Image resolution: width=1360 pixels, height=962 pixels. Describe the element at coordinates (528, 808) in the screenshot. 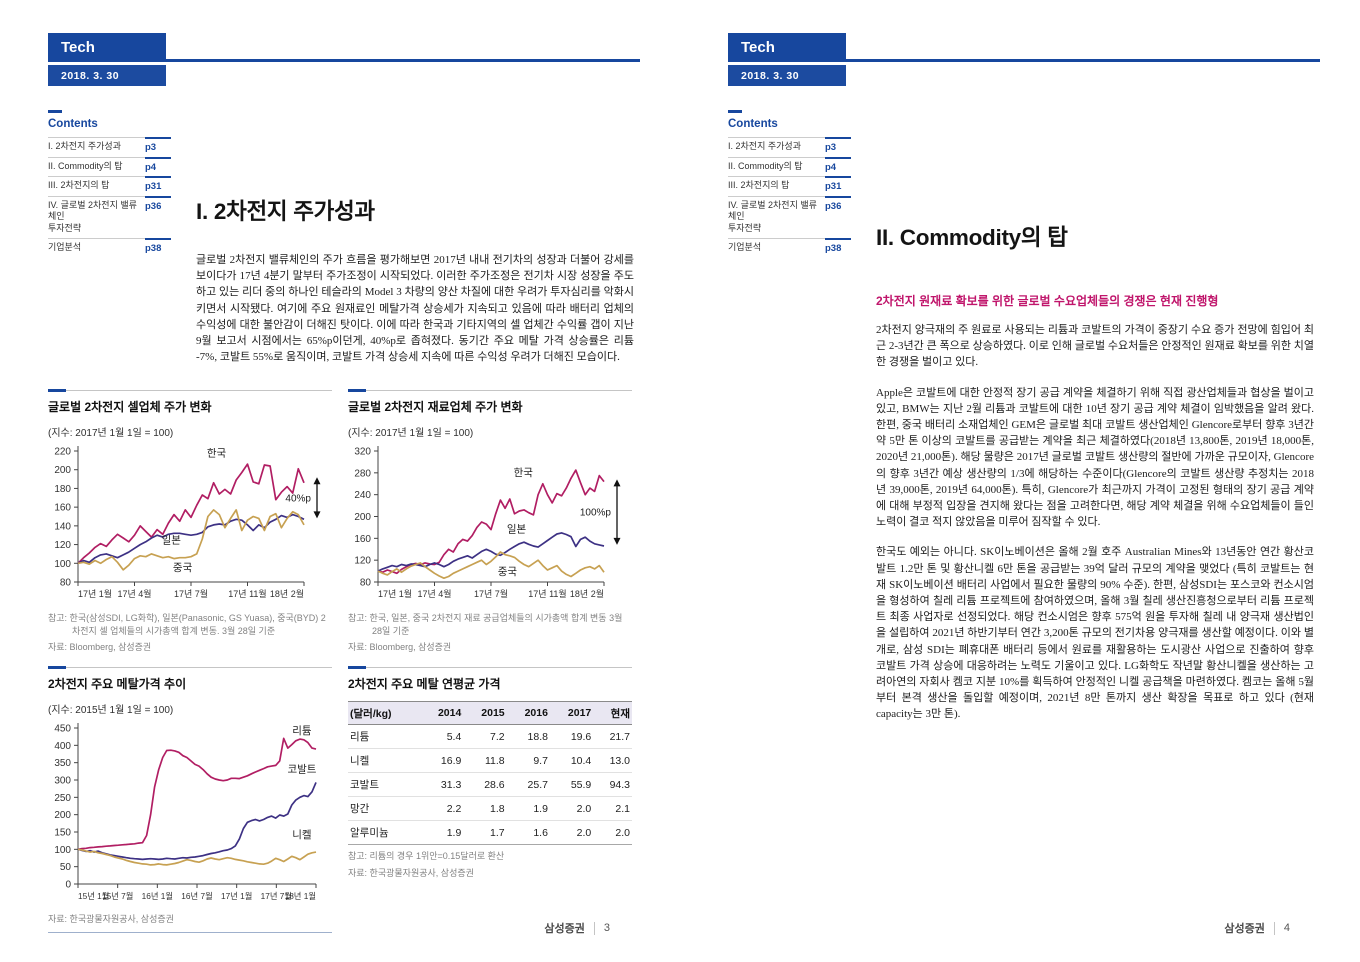

I see `table-cell: 1.9` at that location.